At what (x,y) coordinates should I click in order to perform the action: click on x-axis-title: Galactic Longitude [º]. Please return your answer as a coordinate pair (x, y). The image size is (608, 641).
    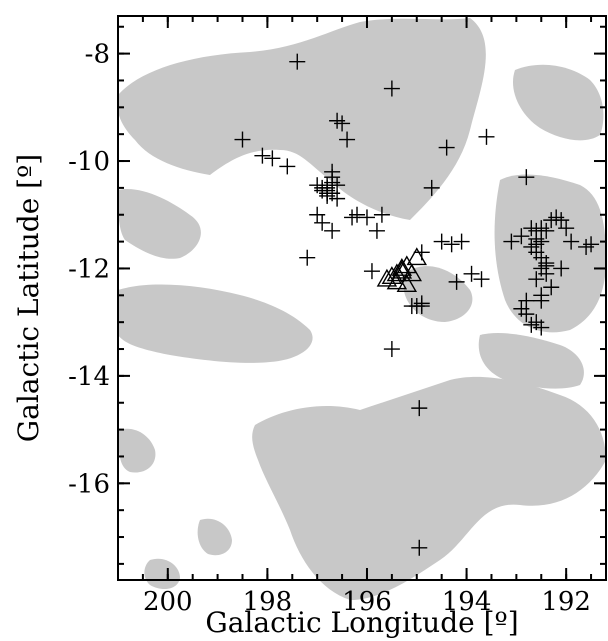
    Looking at the image, I should click on (361, 622).